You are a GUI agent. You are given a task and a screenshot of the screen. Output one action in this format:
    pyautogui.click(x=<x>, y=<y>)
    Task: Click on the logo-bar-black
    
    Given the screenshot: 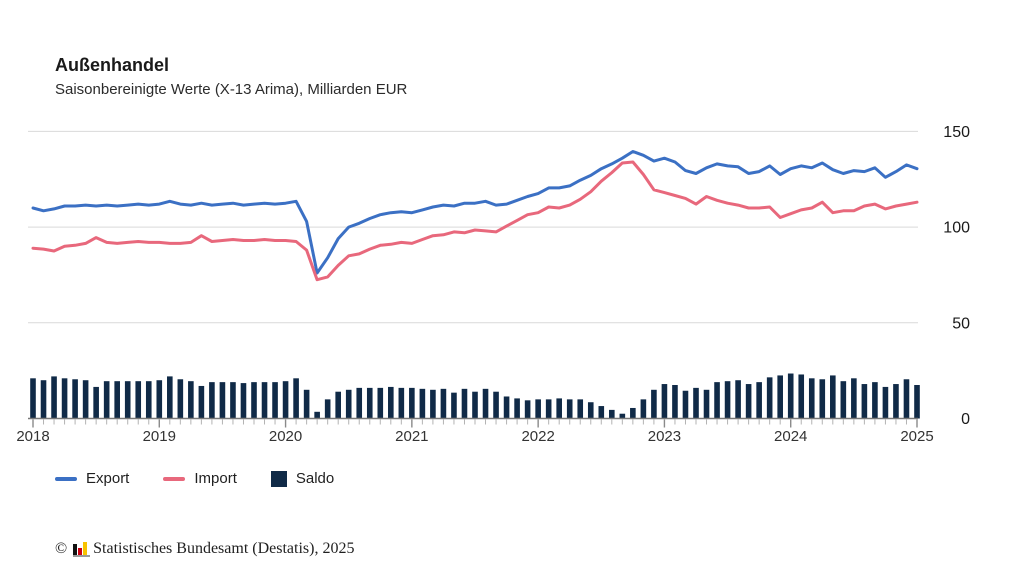 What is the action you would take?
    pyautogui.click(x=75, y=549)
    